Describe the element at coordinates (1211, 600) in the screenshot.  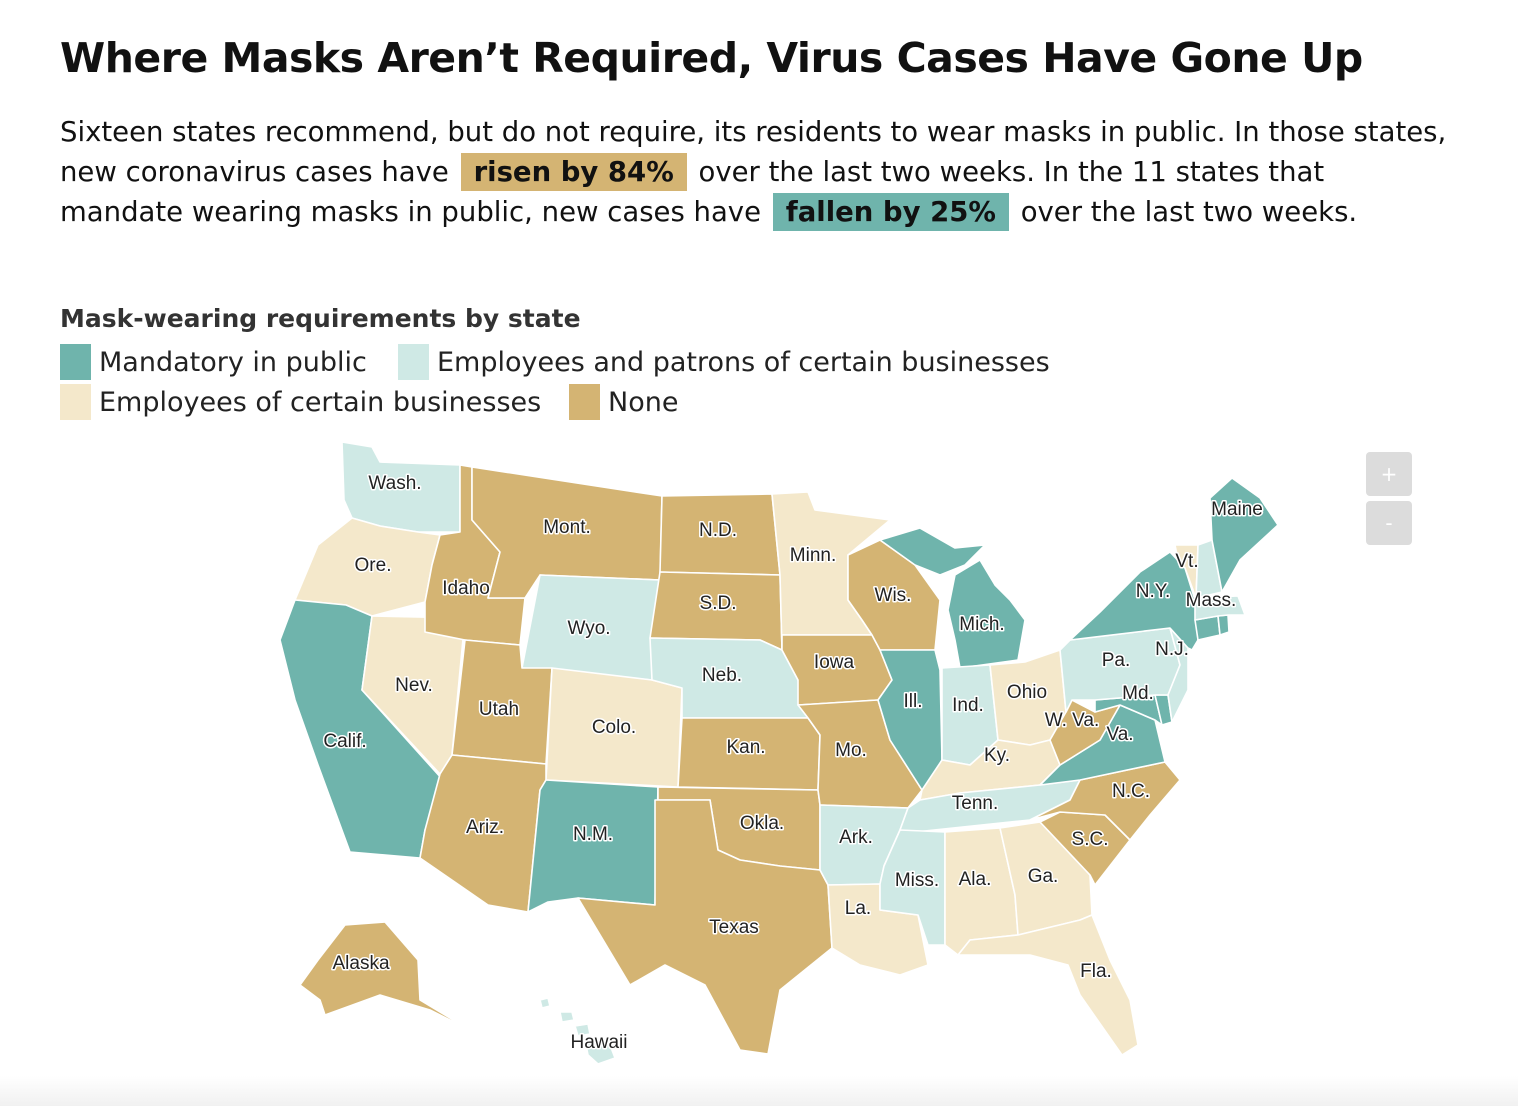
I see `label-ma: Mass.` at that location.